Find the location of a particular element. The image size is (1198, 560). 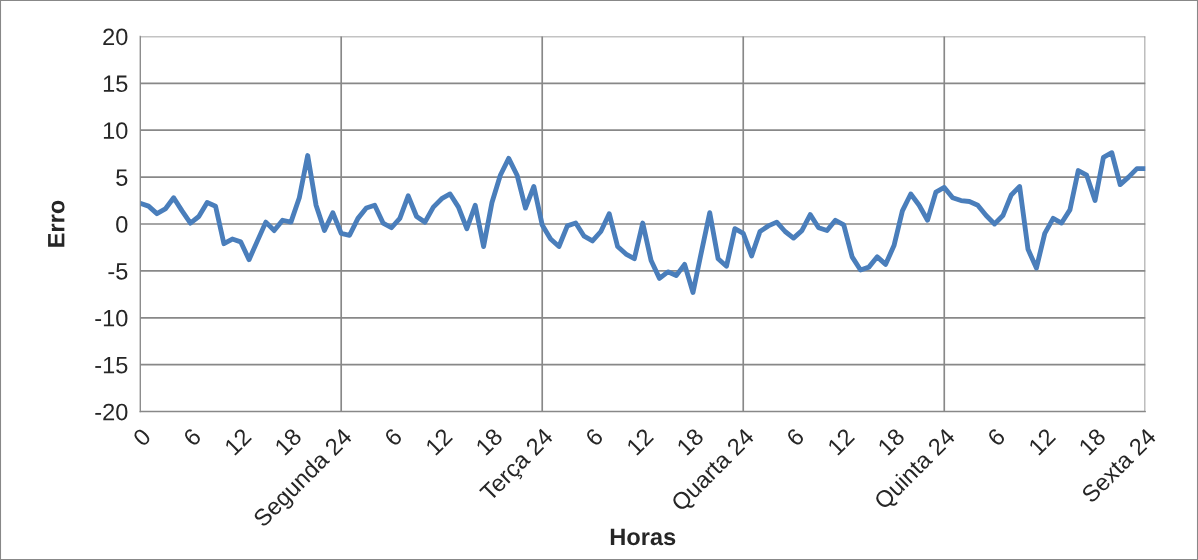

x-axis-title: Horas is located at coordinates (643, 537).